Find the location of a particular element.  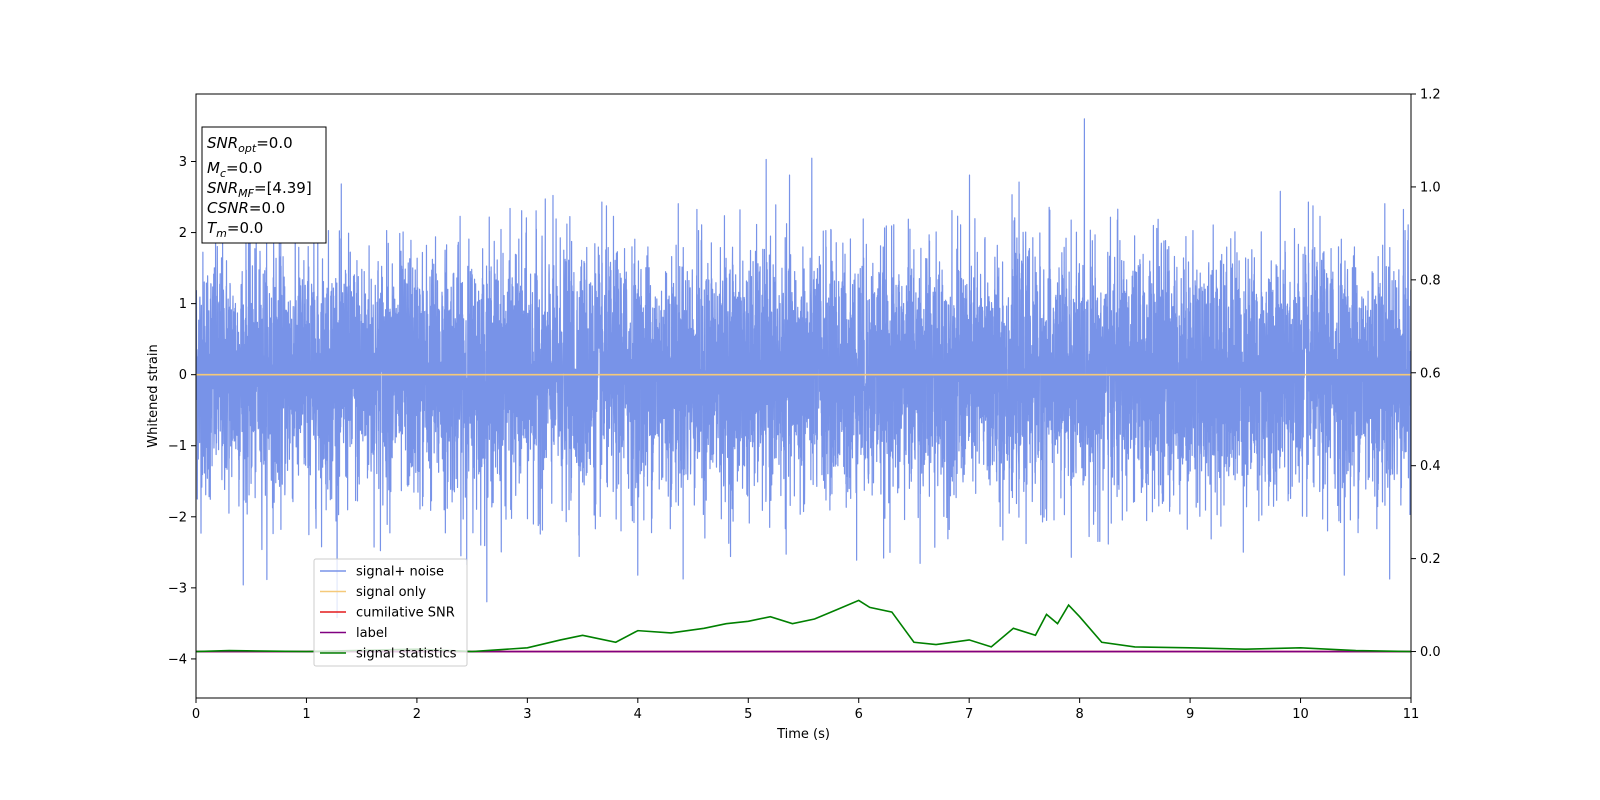

info-snr-opt: SNRopt=0.0 is located at coordinates (250, 144).